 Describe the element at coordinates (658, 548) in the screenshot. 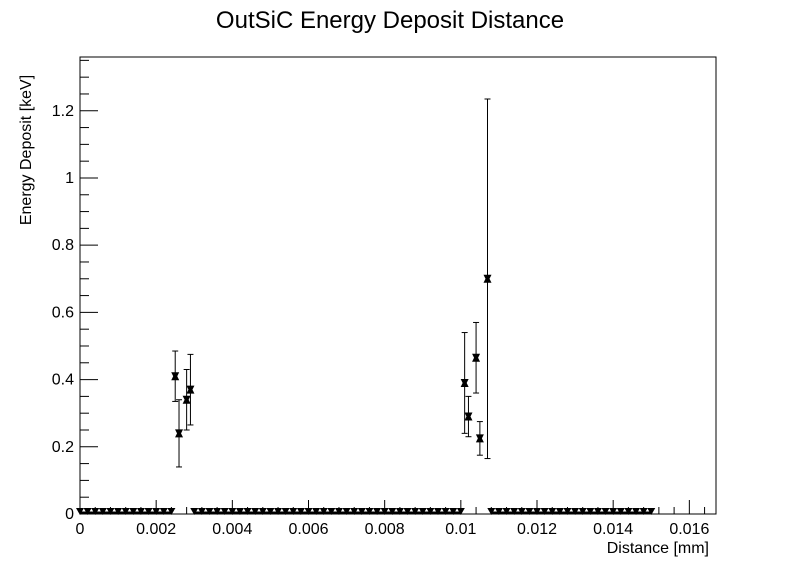

I see `x-axis-label: Distance [mm]` at that location.